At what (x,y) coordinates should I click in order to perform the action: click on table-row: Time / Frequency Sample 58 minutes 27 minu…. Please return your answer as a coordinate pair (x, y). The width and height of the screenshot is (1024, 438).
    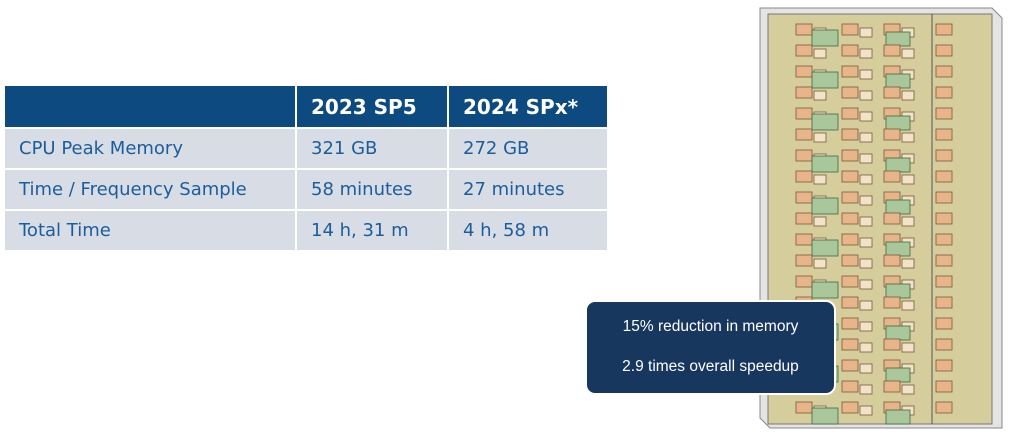
    Looking at the image, I should click on (306, 189).